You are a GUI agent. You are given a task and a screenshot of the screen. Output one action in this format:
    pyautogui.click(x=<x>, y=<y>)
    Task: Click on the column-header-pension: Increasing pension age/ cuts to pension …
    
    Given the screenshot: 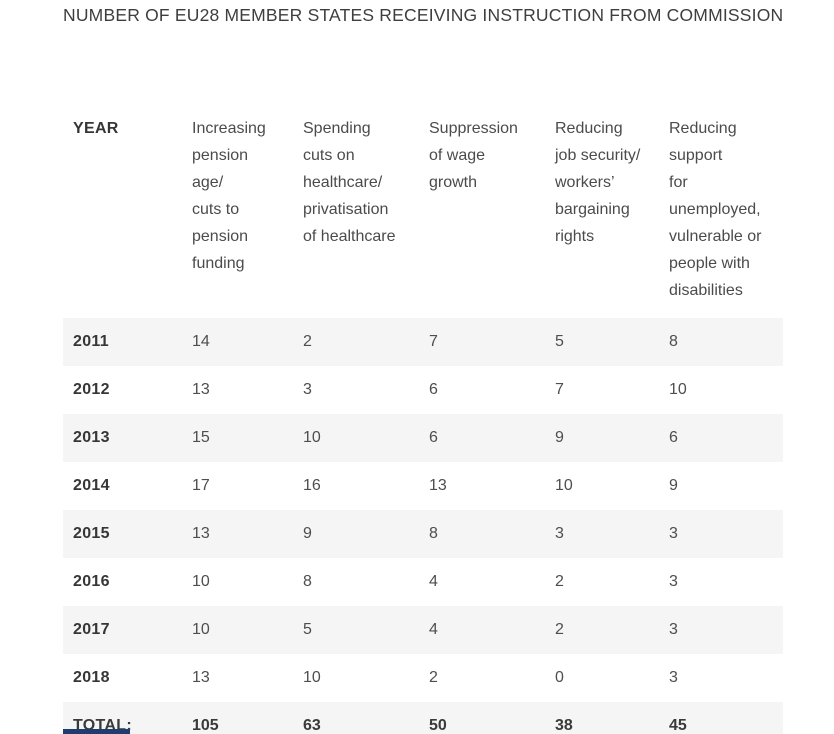 What is the action you would take?
    pyautogui.click(x=229, y=196)
    